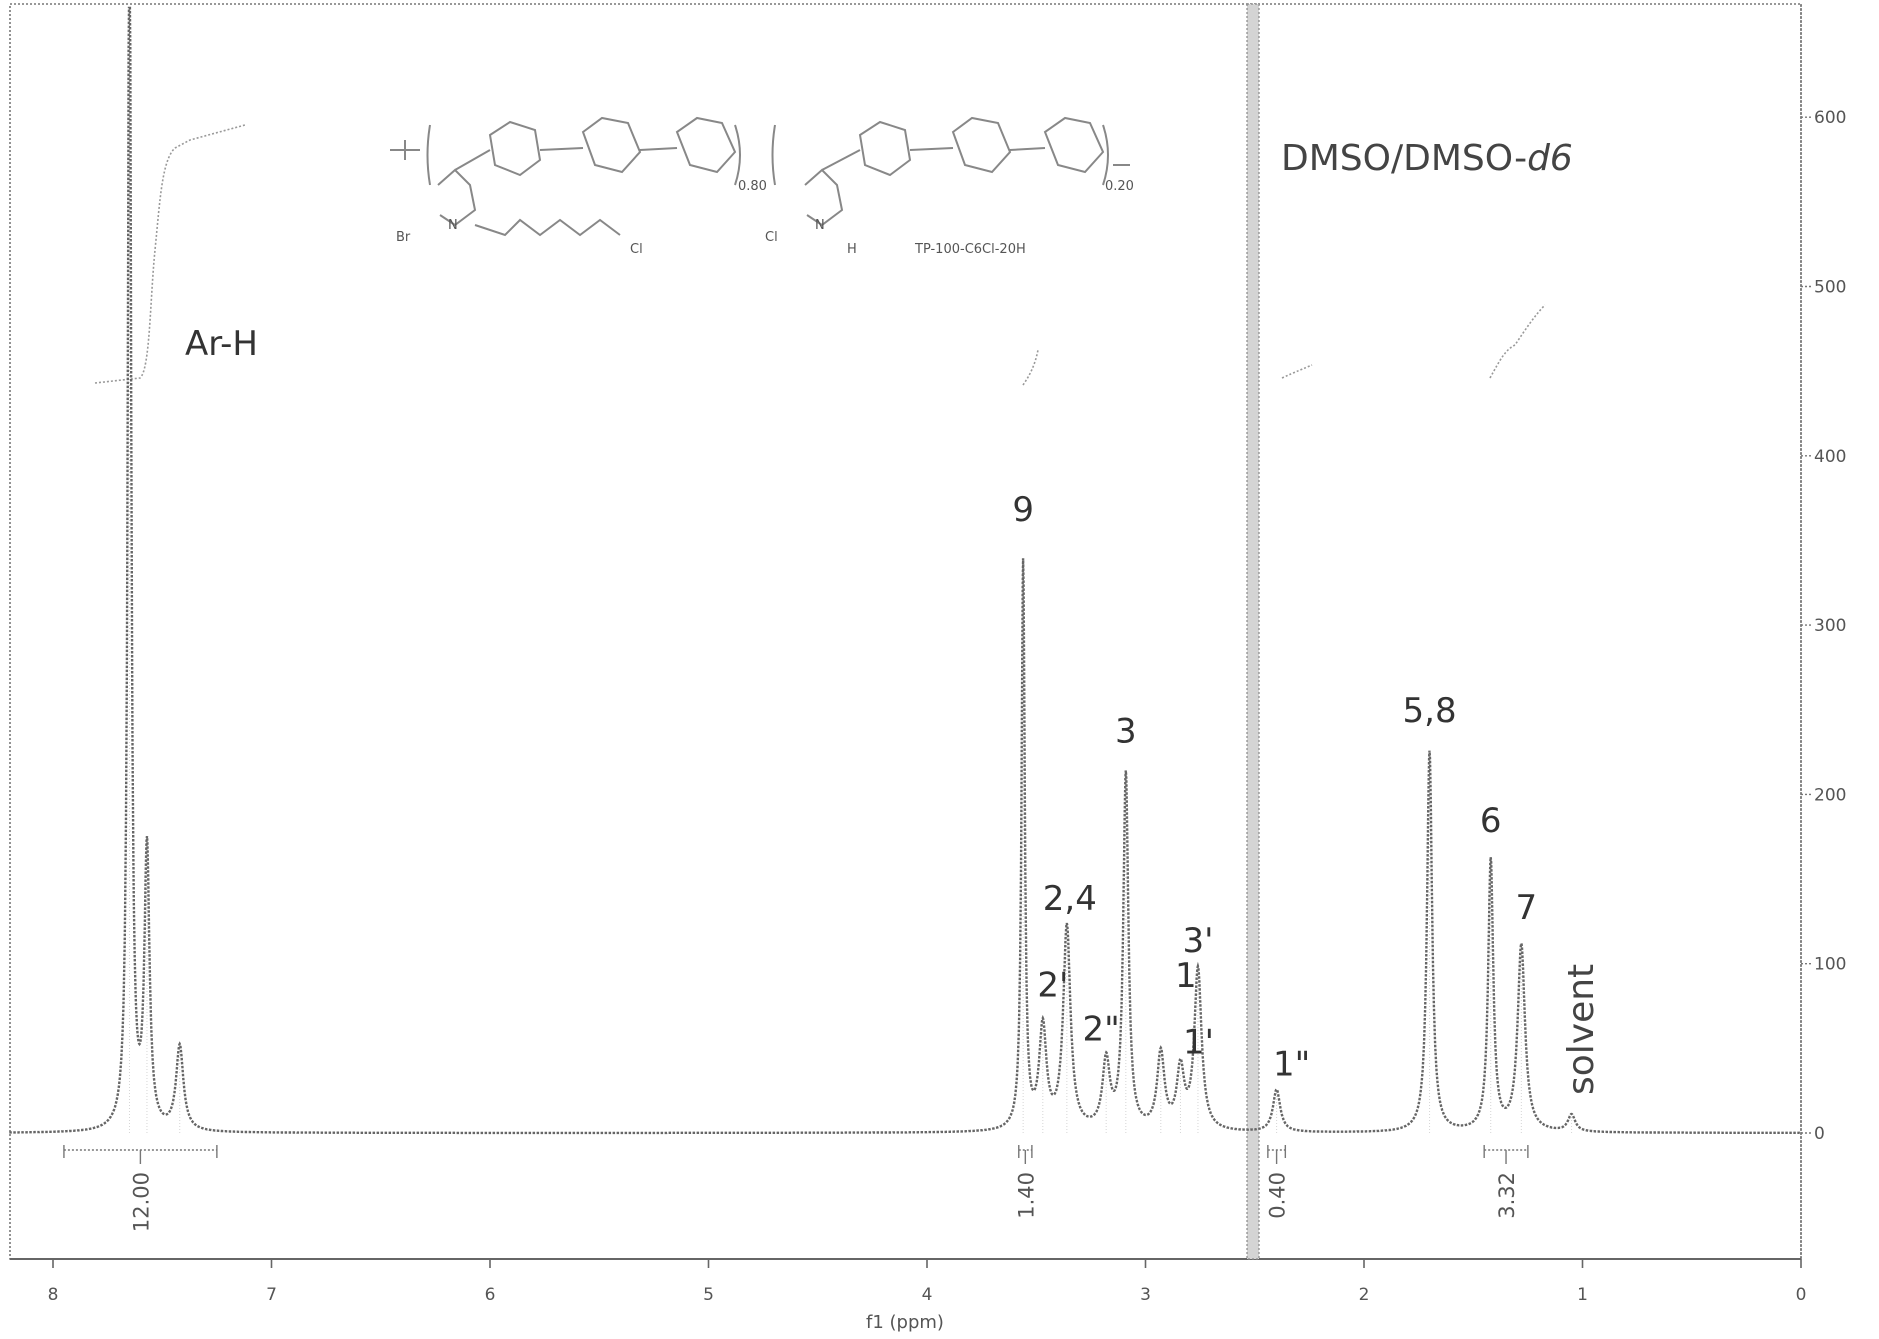 The height and width of the screenshot is (1339, 1879). Describe the element at coordinates (1023, 510) in the screenshot. I see `peak-label: 9` at that location.